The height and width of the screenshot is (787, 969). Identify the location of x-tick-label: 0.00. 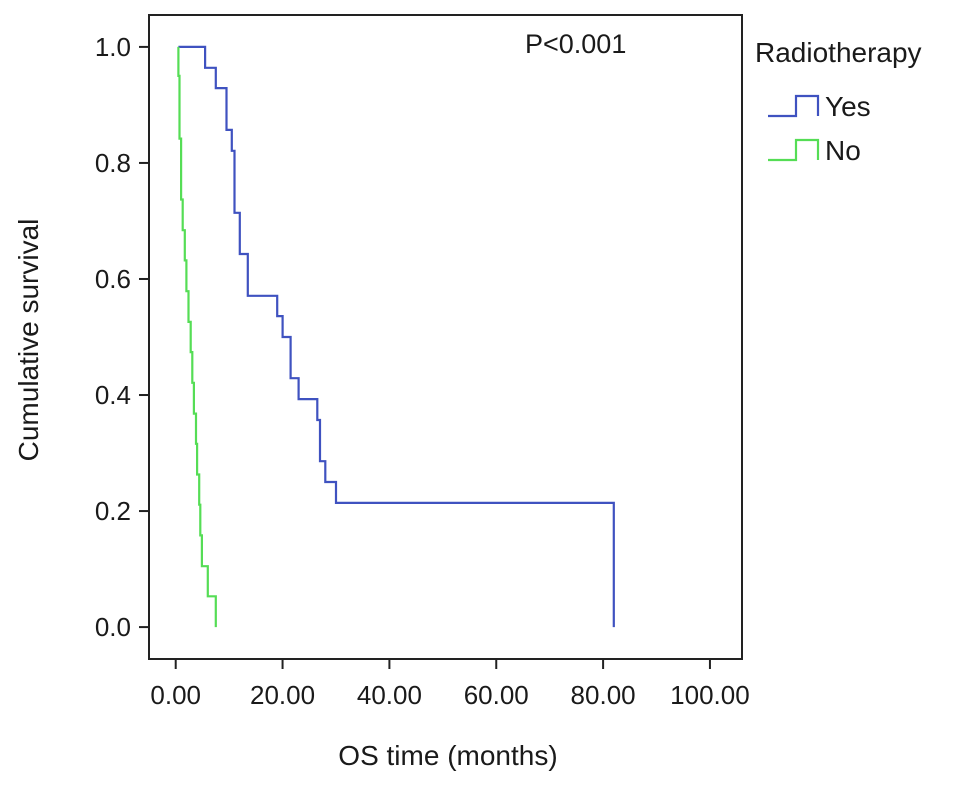
(175, 695).